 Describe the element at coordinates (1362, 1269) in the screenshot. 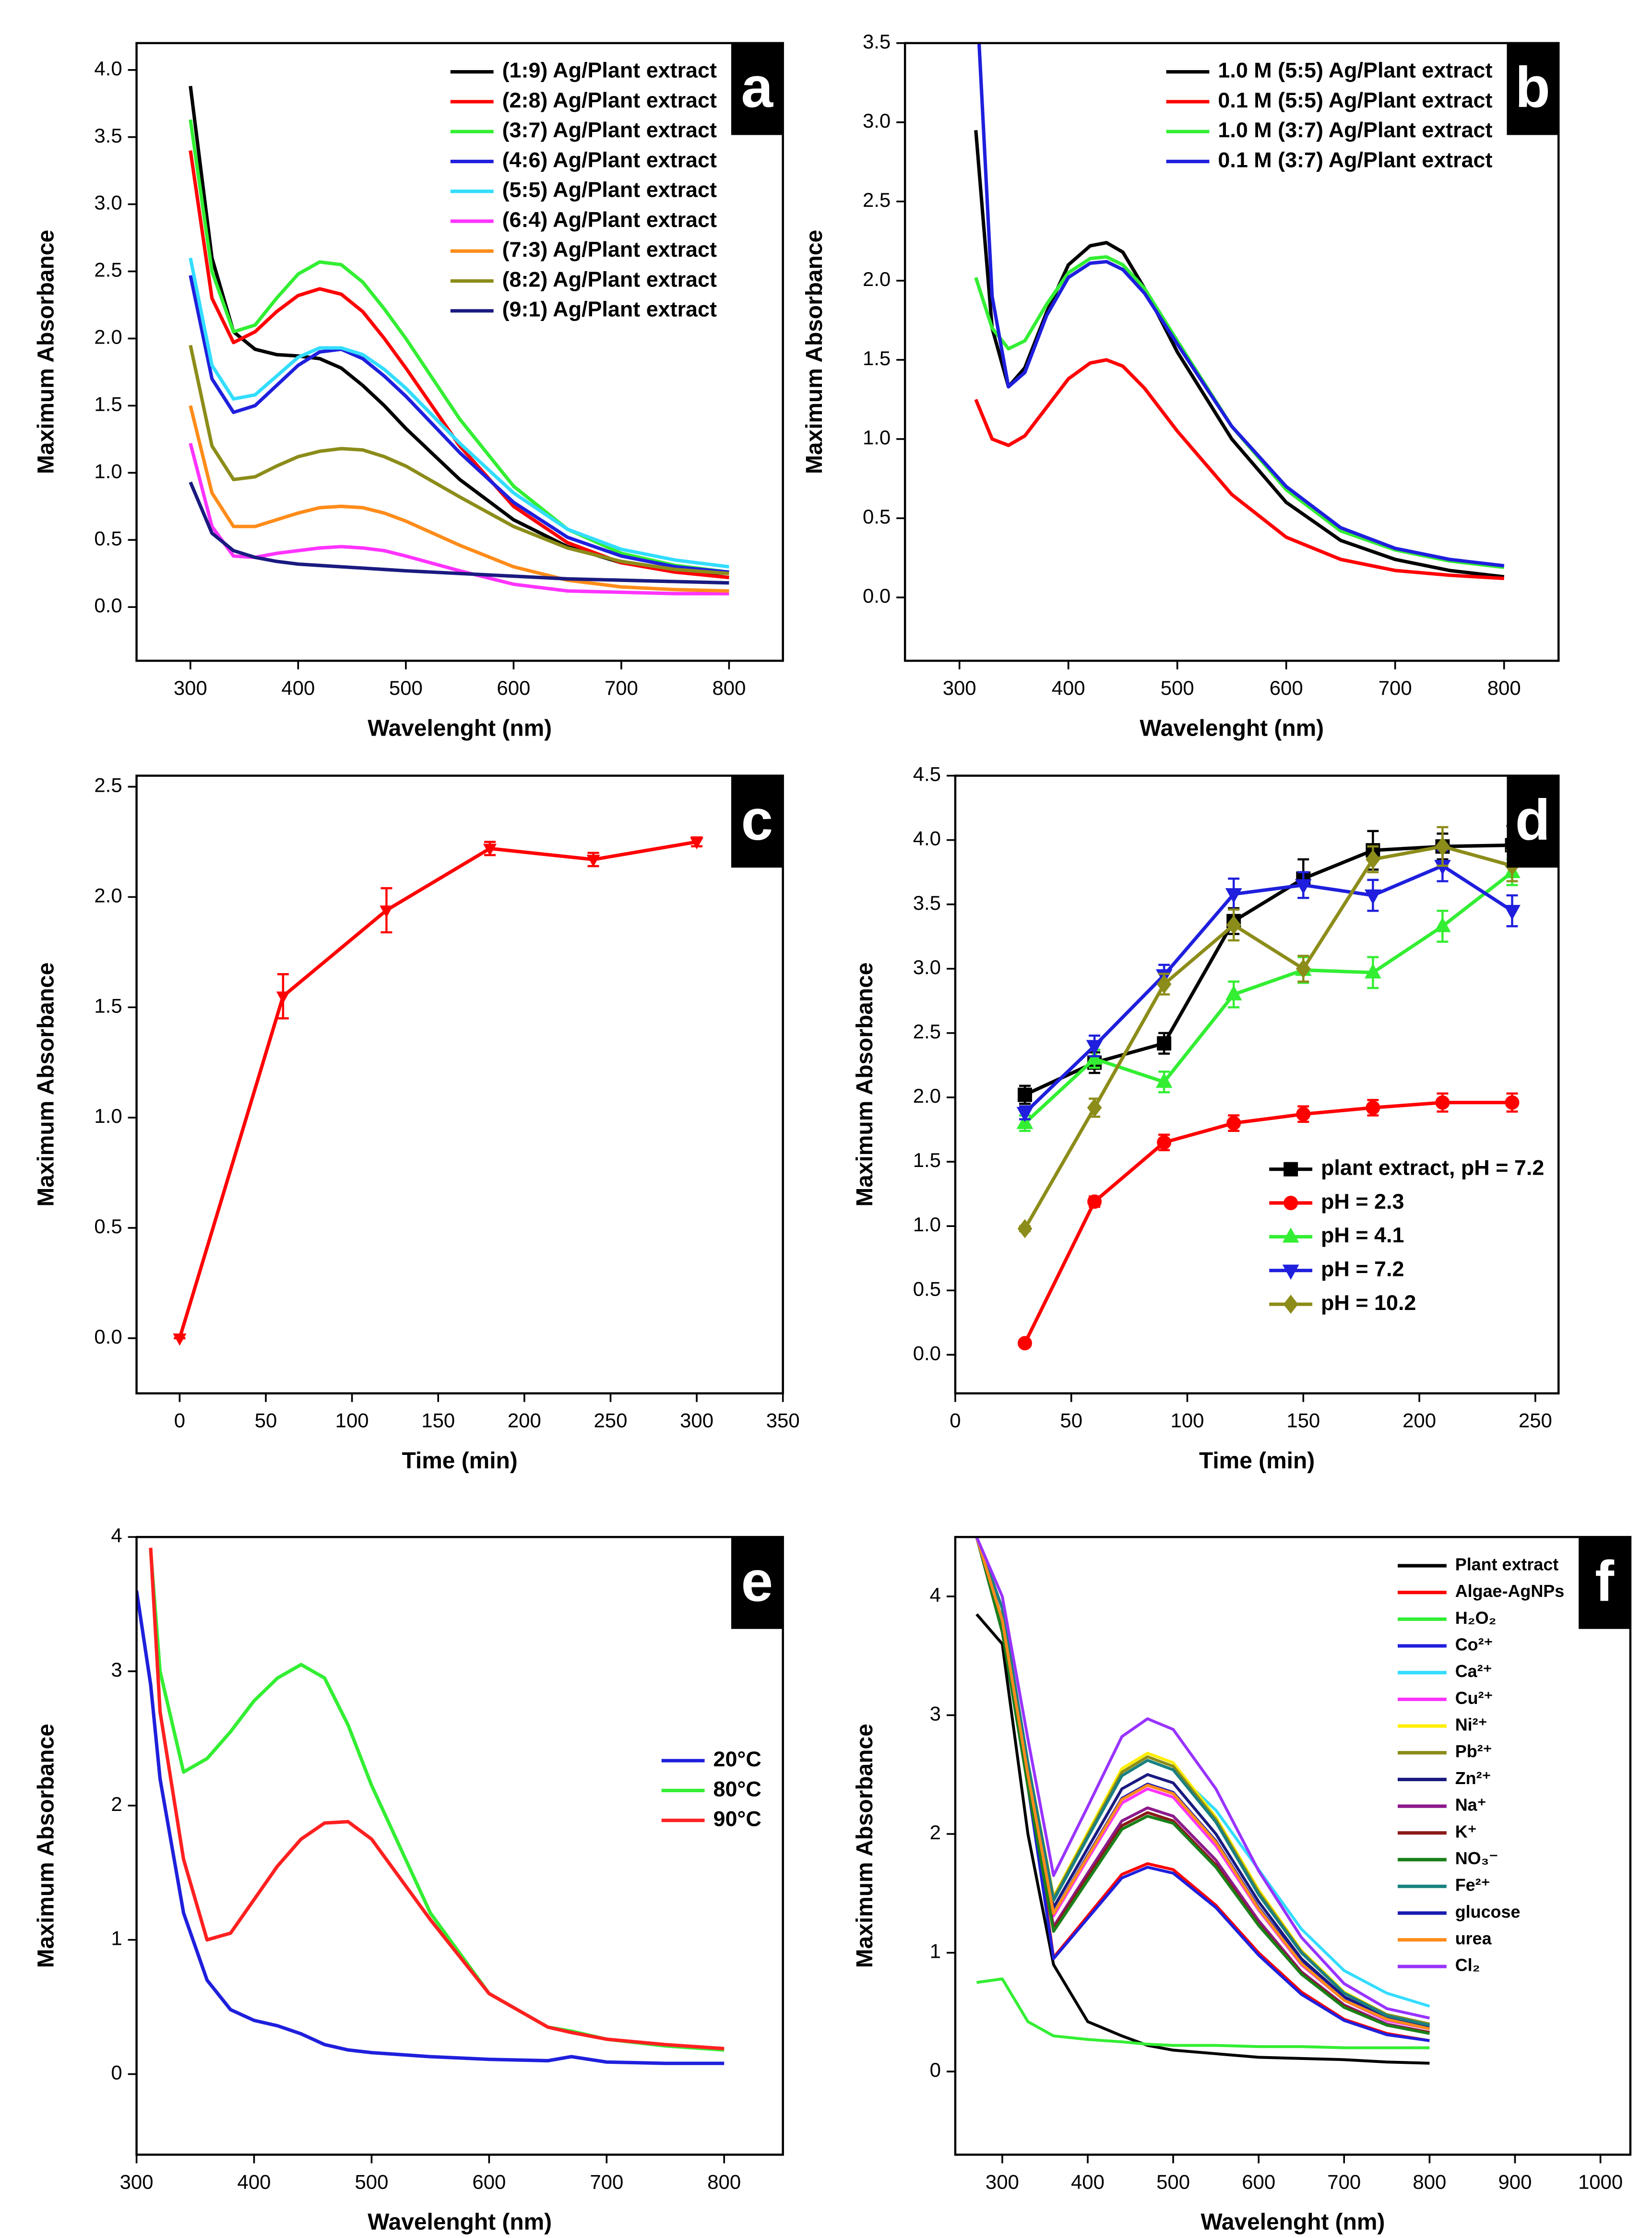

I see `legend-label: pH = 7.2` at that location.